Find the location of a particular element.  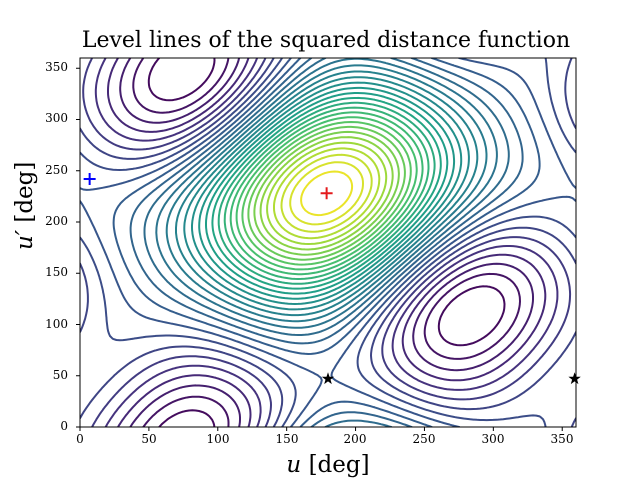

x-tick-label: 0 is located at coordinates (80, 439).